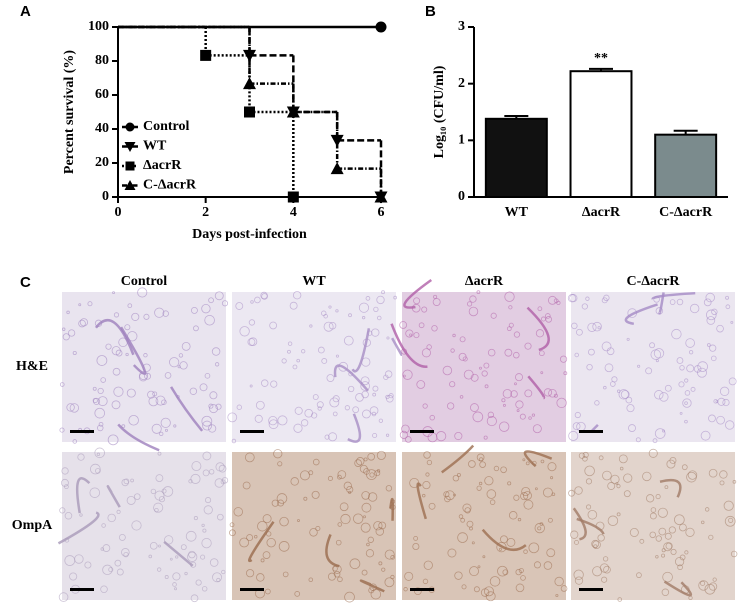 This screenshot has height=606, width=738. Describe the element at coordinates (105, 196) in the screenshot. I see `y-tick-label: 0` at that location.